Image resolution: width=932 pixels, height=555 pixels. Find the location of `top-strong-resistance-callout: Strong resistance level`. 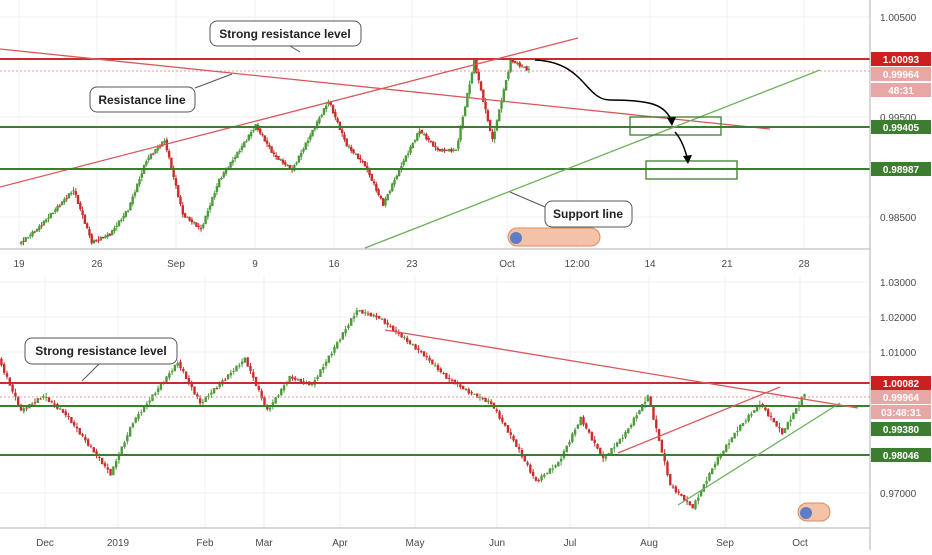

top-strong-resistance-callout: Strong resistance level is located at coordinates (285, 36).